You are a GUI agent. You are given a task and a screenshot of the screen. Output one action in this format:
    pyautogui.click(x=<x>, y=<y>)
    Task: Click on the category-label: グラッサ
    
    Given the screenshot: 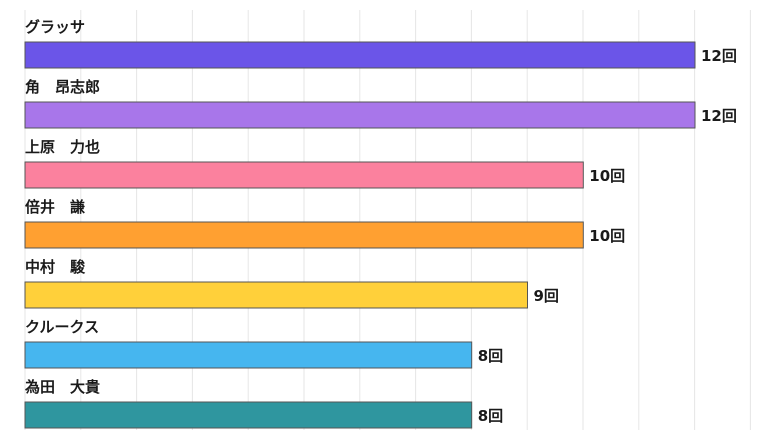 What is the action you would take?
    pyautogui.click(x=55, y=27)
    